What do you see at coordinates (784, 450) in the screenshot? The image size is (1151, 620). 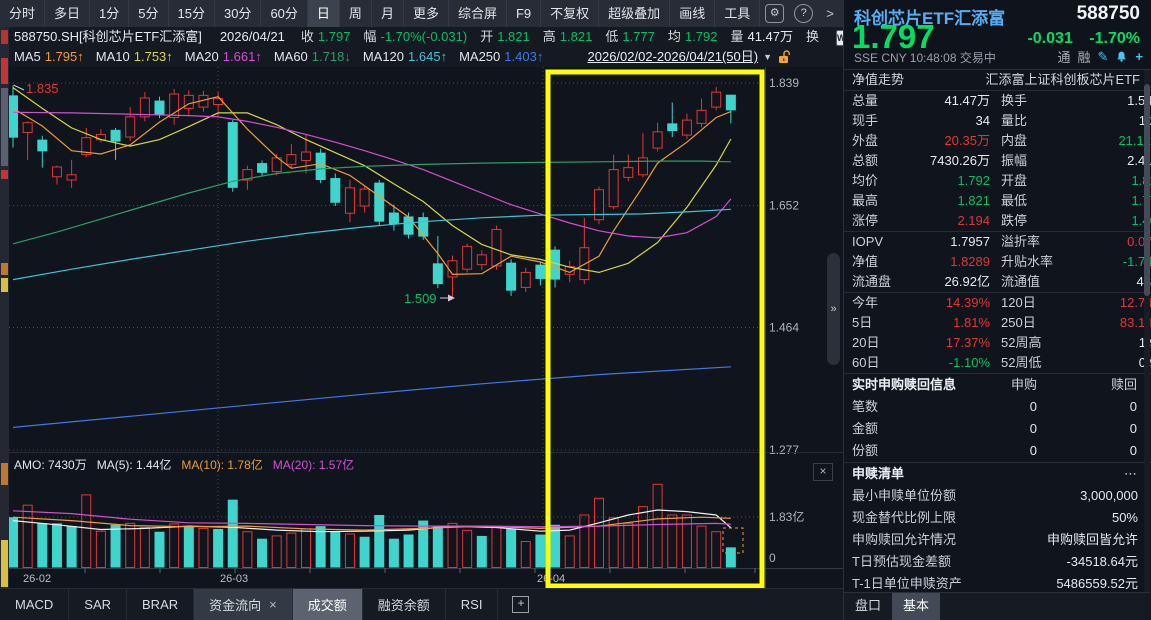 I see `price-axis-label: 1.277` at bounding box center [784, 450].